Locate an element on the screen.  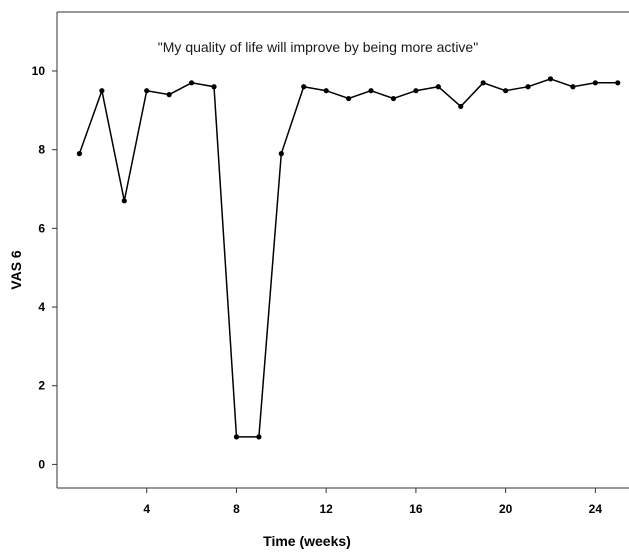
y-tick-label: 4 is located at coordinates (41, 307).